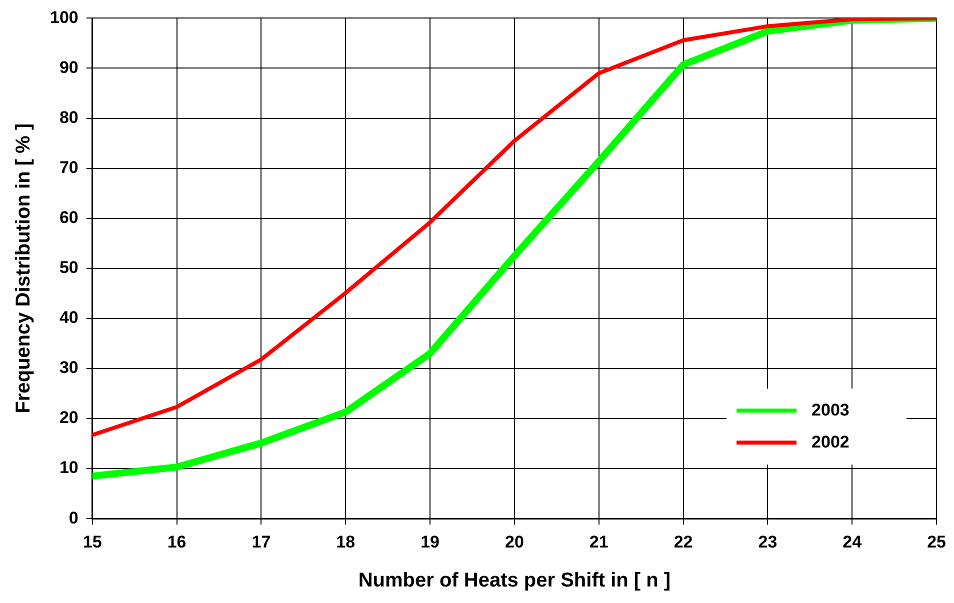  I want to click on x-tick-label: 25, so click(936, 542).